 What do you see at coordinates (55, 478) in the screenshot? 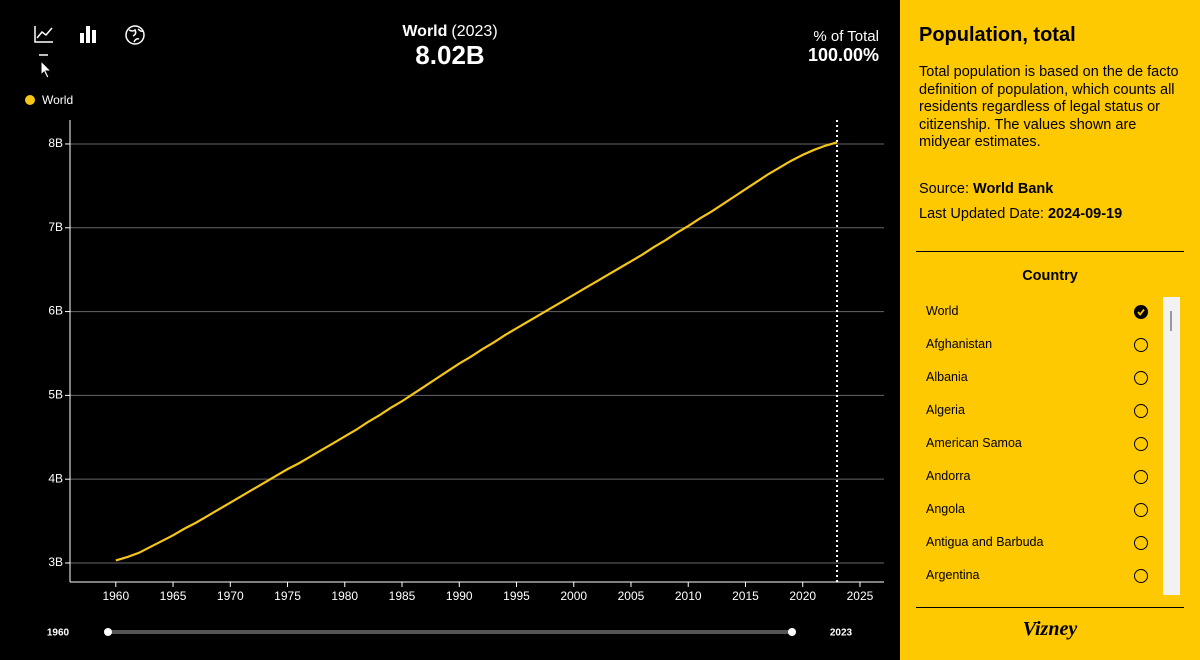
I see `y-tick-label: 4B` at bounding box center [55, 478].